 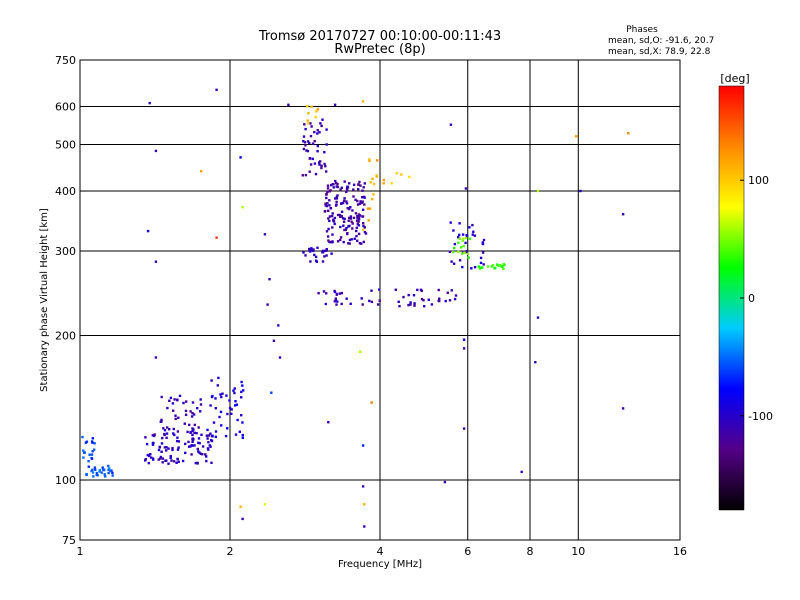 What do you see at coordinates (65, 336) in the screenshot?
I see `y-tick-label: 200` at bounding box center [65, 336].